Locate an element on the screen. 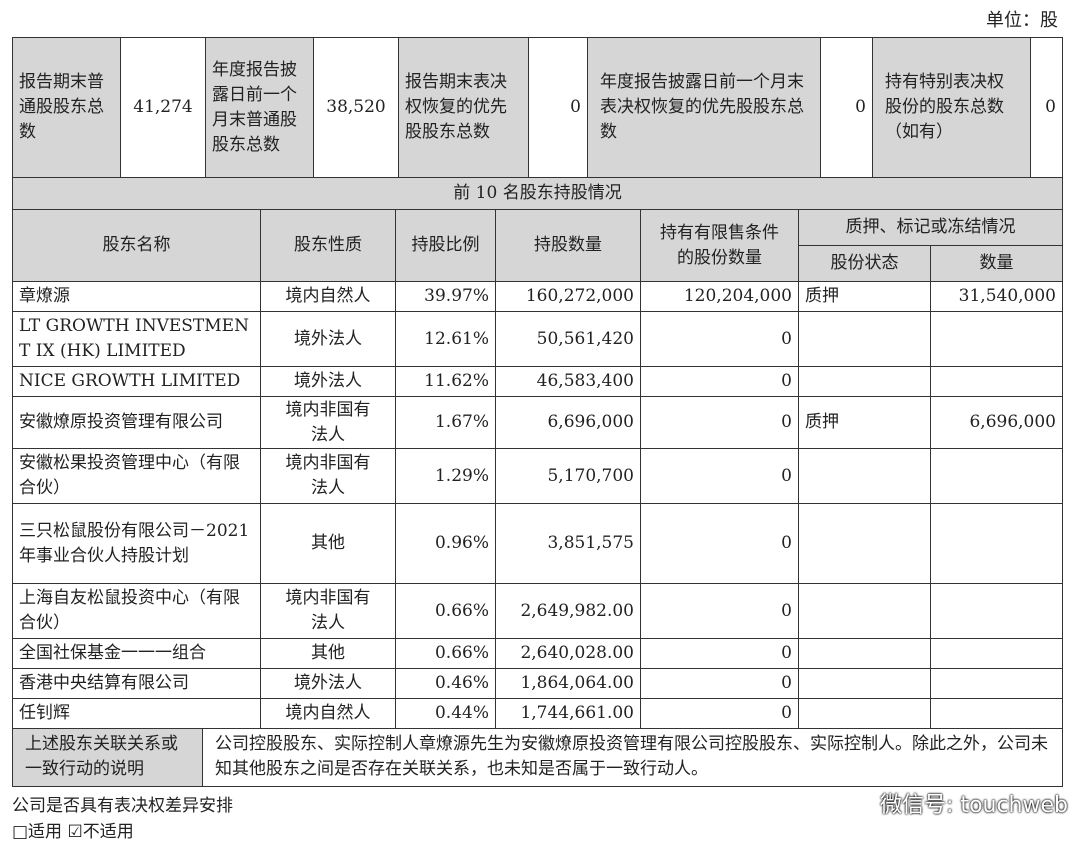 Image resolution: width=1080 pixels, height=845 pixels. prev-month-pref-label: 年度报告披露日前一个月末表决权恢复的优先股股东总数 is located at coordinates (704, 107).